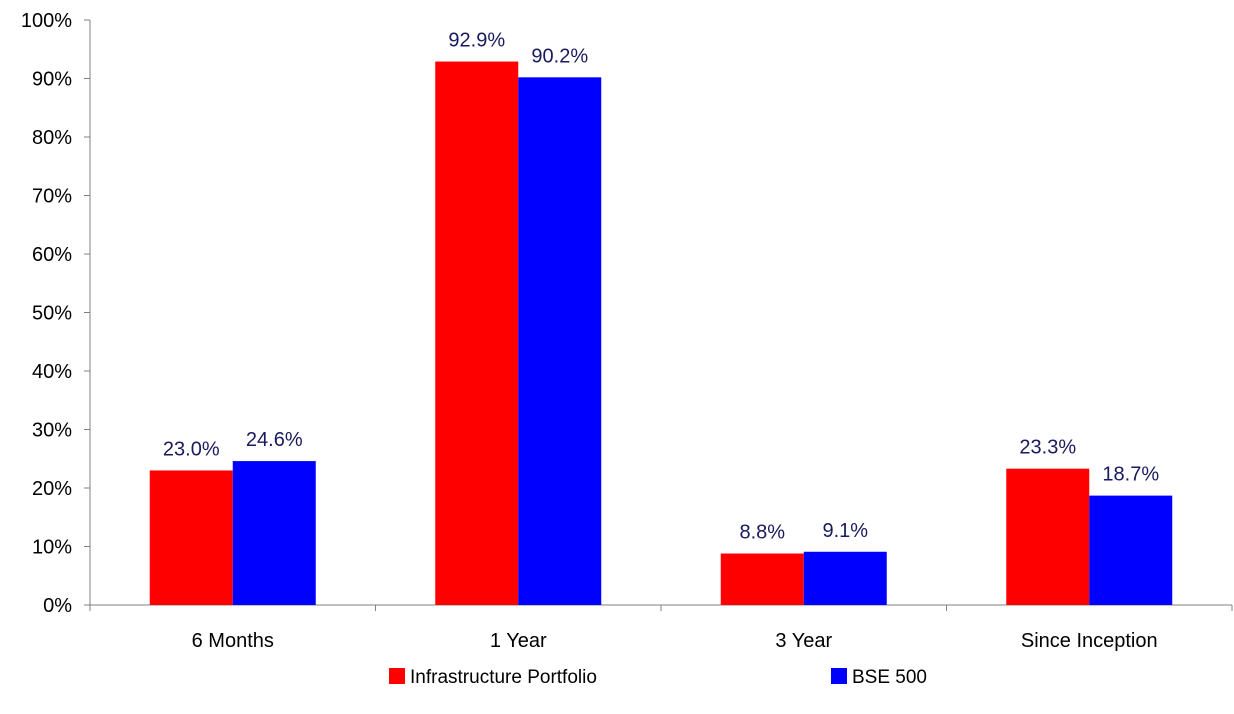 The image size is (1234, 714). I want to click on y-tick-label: 70%, so click(52, 197).